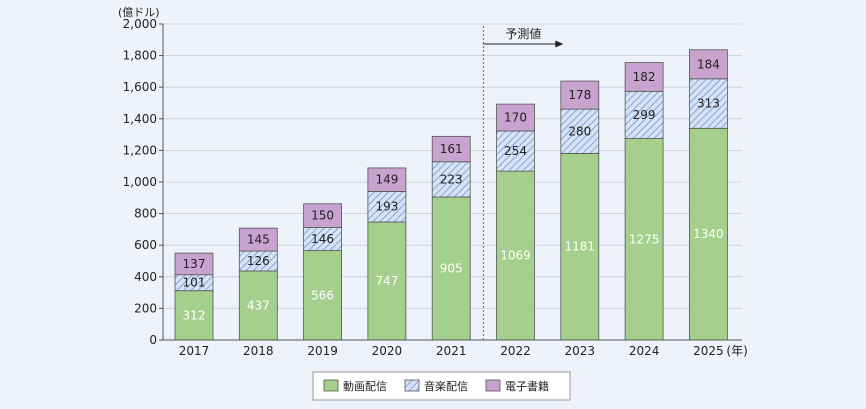  I want to click on bar-stack-2018: 437 126 145, so click(258, 284).